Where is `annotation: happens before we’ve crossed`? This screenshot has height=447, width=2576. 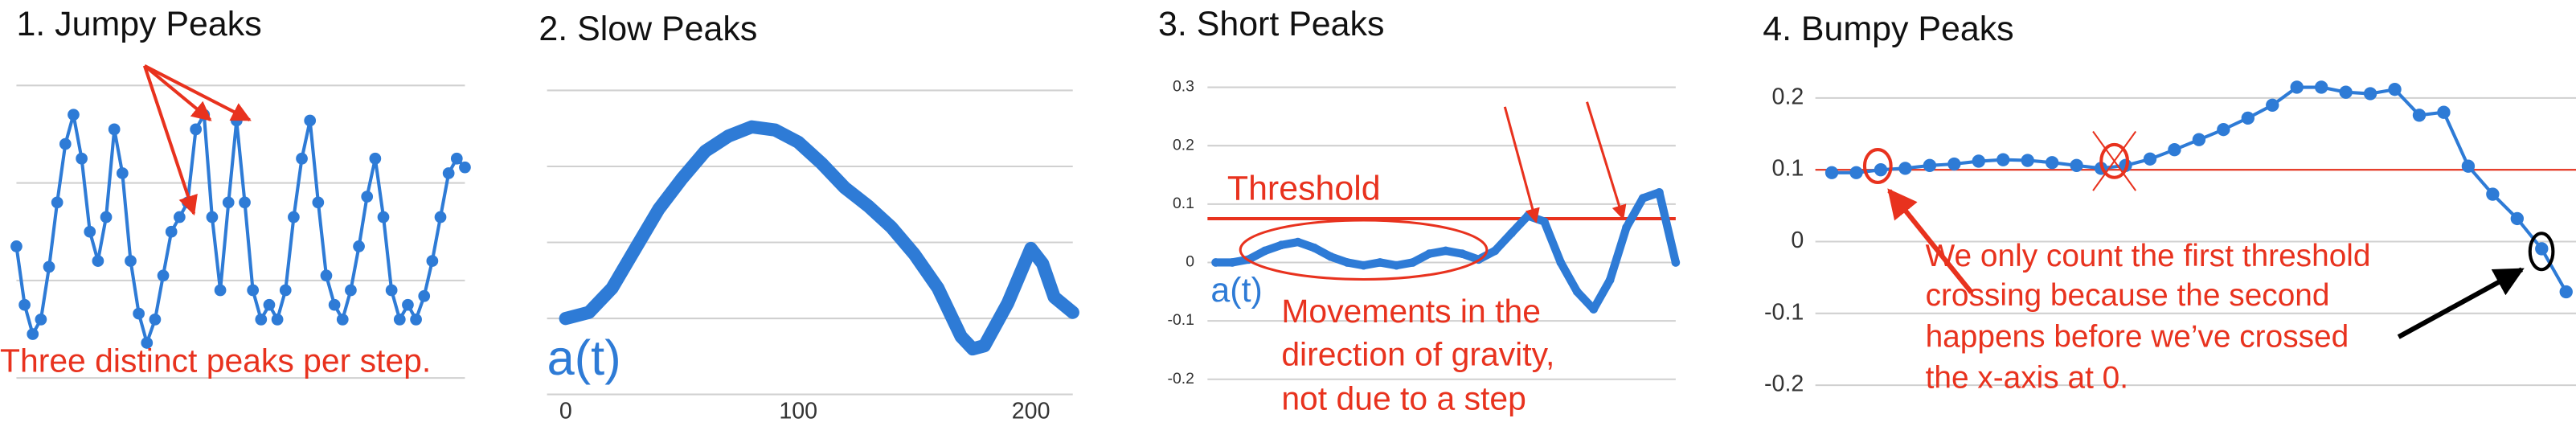 annotation: happens before we’ve crossed is located at coordinates (2137, 336).